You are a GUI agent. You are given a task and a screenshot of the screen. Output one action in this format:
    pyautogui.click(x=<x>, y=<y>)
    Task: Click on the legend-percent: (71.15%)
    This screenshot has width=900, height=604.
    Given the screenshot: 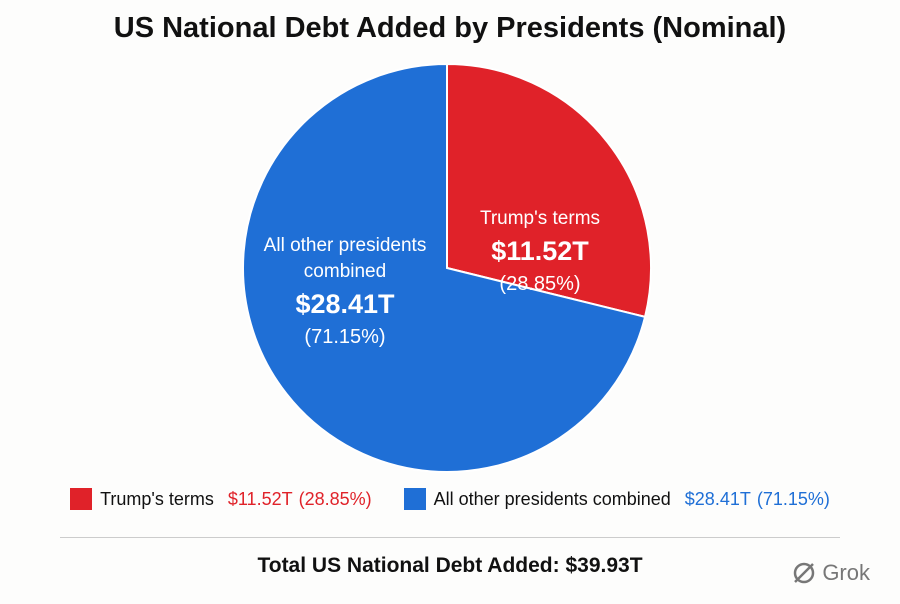 What is the action you would take?
    pyautogui.click(x=793, y=498)
    